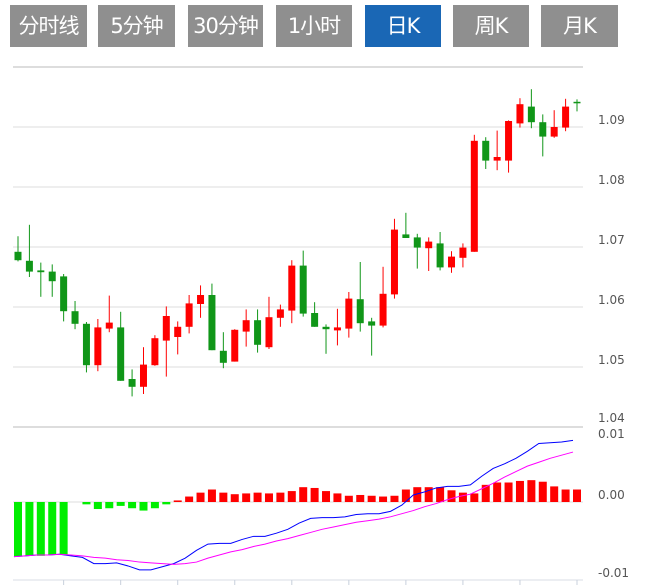 The height and width of the screenshot is (585, 653). I want to click on macd-axis-label: 0.01, so click(611, 434).